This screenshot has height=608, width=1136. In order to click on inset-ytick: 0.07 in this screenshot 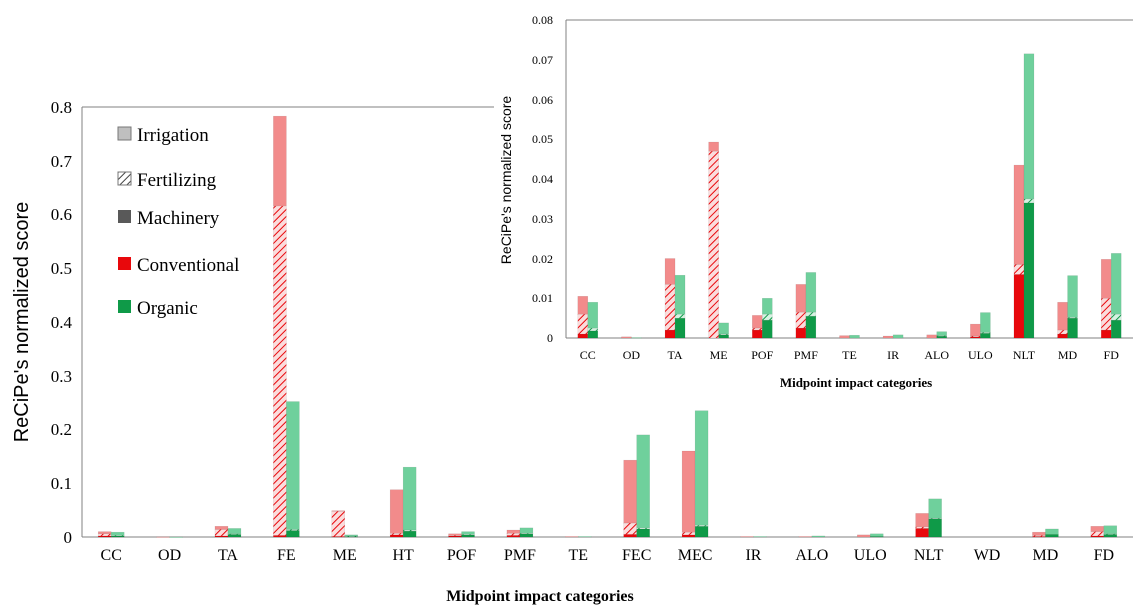, I will do `click(542, 60)`.